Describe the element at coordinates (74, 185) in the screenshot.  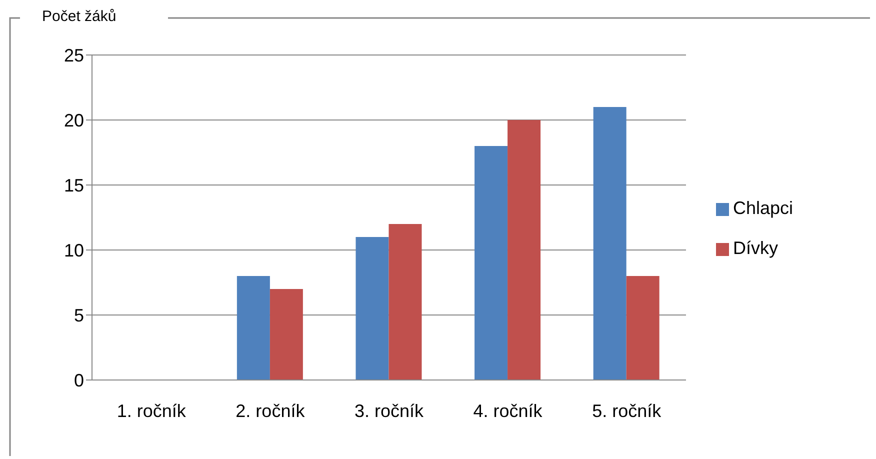
I see `y-tick-label: 15` at that location.